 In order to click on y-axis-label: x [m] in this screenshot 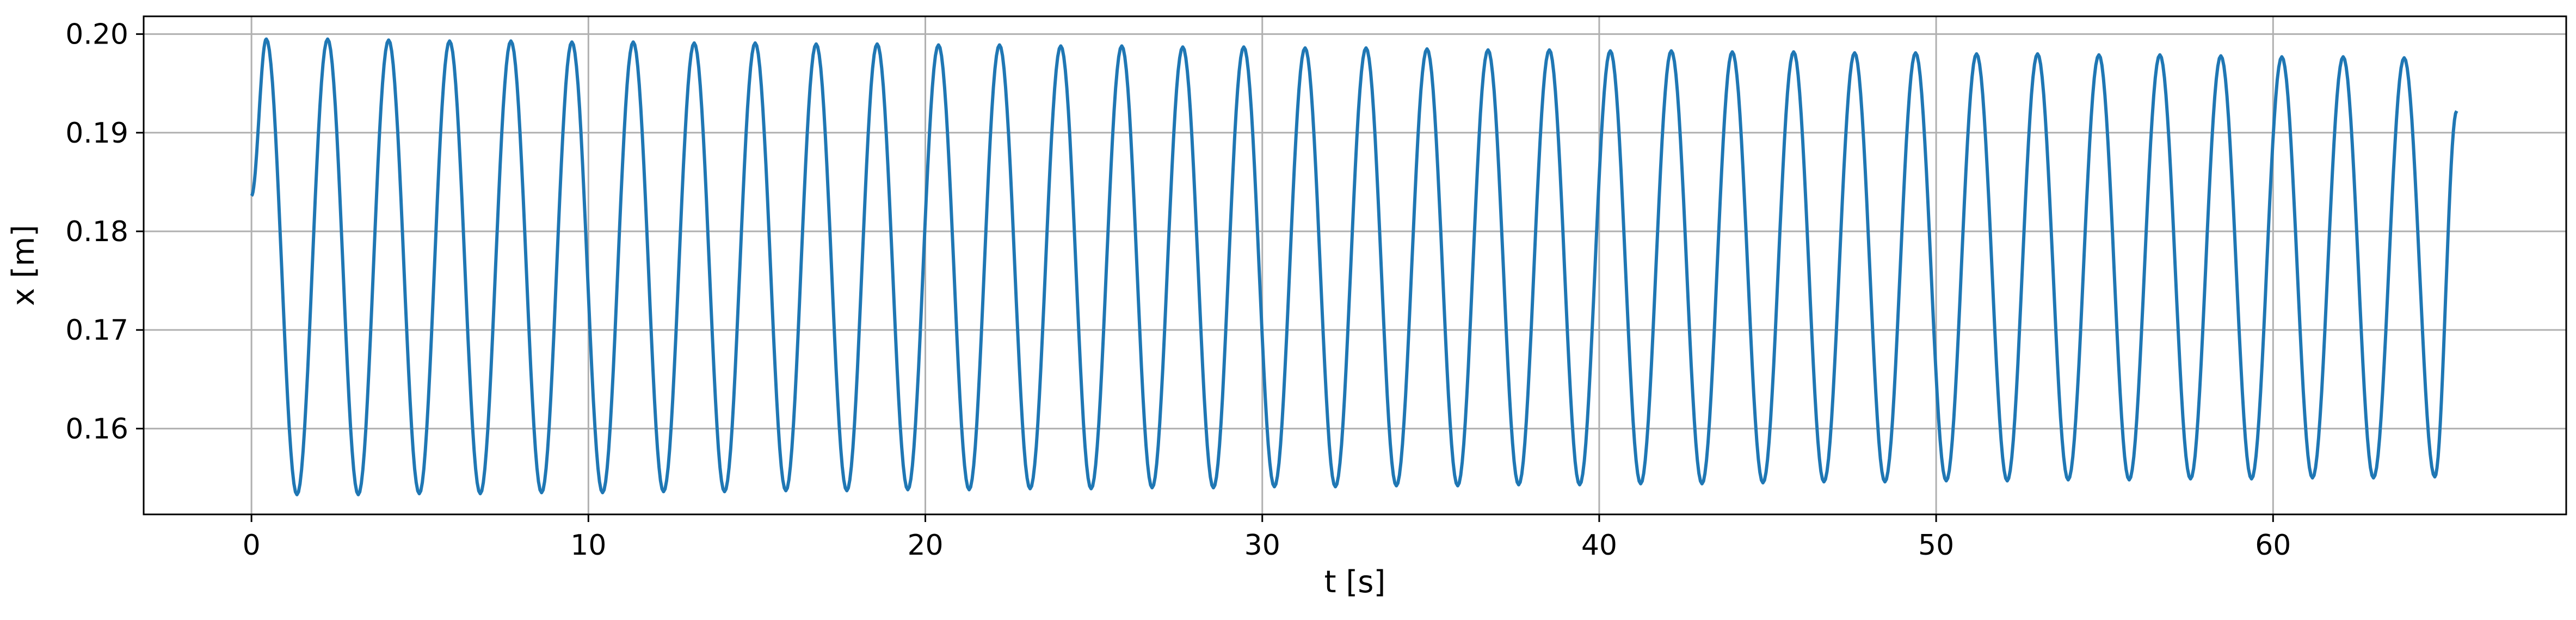, I will do `click(23, 265)`.